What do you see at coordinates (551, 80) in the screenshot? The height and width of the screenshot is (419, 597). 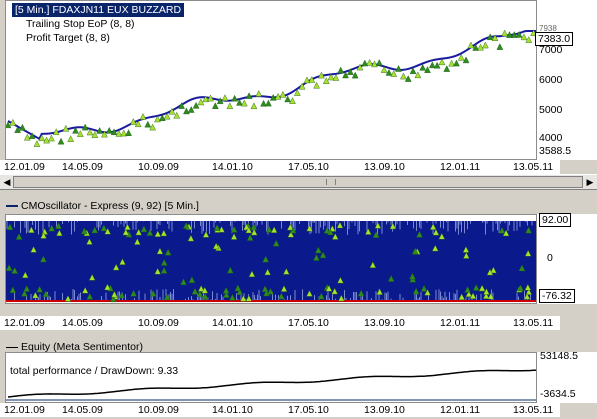 I see `y-tick-6000: 6000` at bounding box center [551, 80].